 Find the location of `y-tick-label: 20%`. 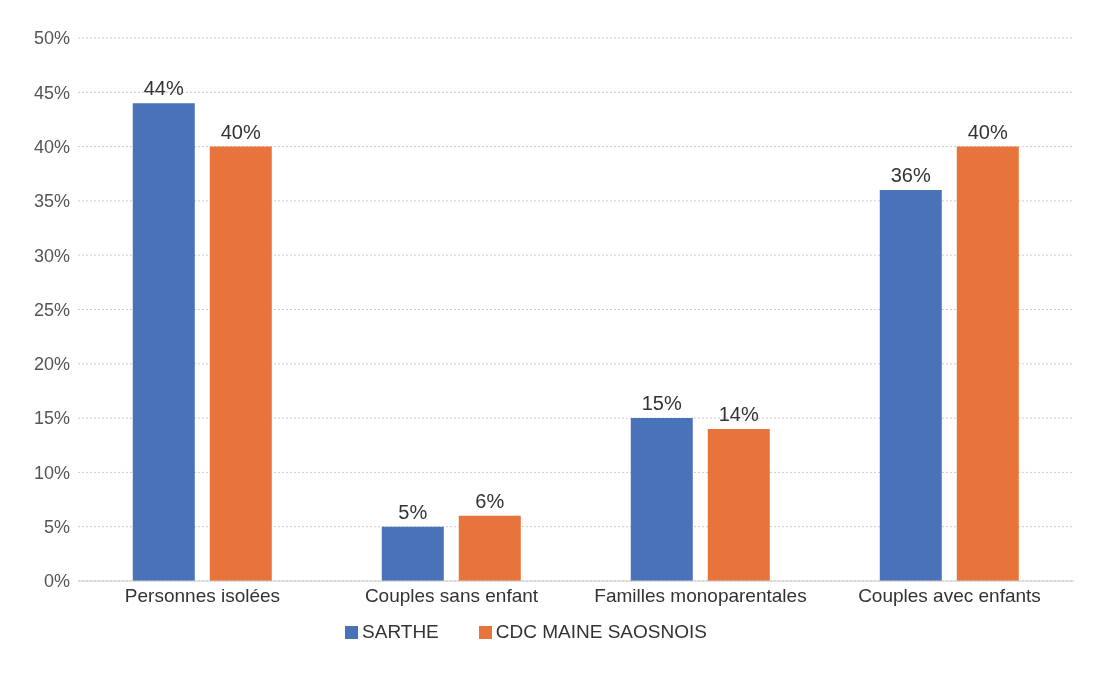

y-tick-label: 20% is located at coordinates (51, 364).